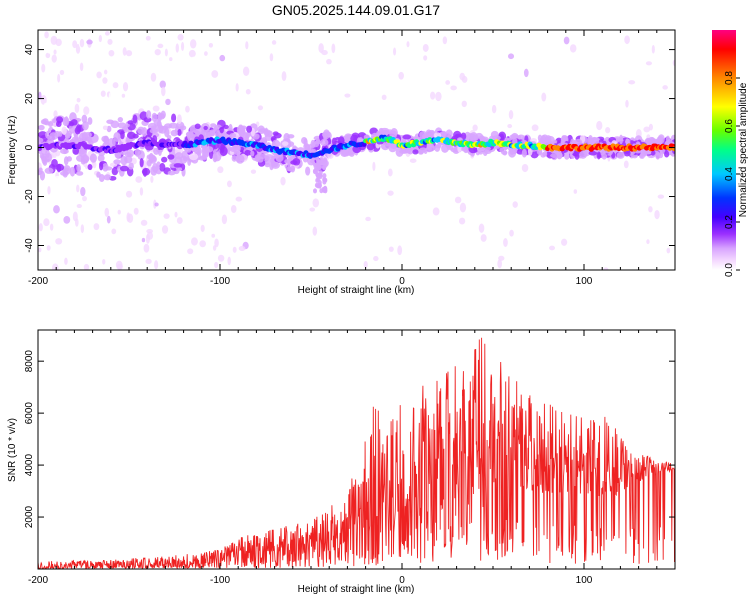 This screenshot has height=600, width=750. What do you see at coordinates (29, 147) in the screenshot?
I see `spectrogram-ytick-label: 0` at bounding box center [29, 147].